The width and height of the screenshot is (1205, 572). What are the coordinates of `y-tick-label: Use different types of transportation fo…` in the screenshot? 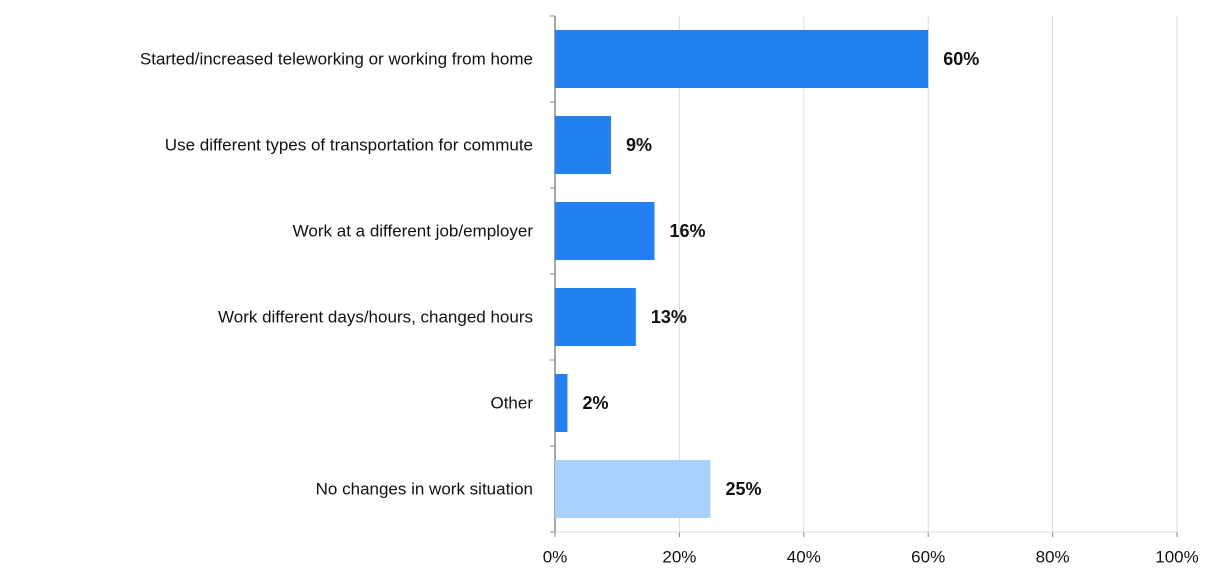 It's located at (349, 144).